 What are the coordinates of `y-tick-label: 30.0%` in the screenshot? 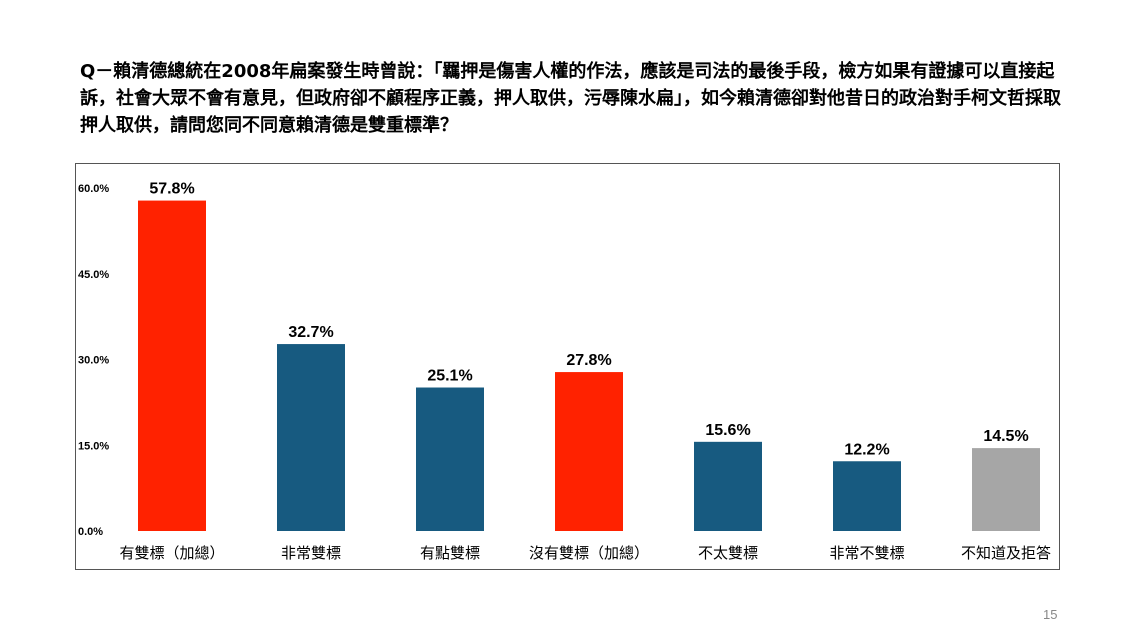 It's located at (93, 361).